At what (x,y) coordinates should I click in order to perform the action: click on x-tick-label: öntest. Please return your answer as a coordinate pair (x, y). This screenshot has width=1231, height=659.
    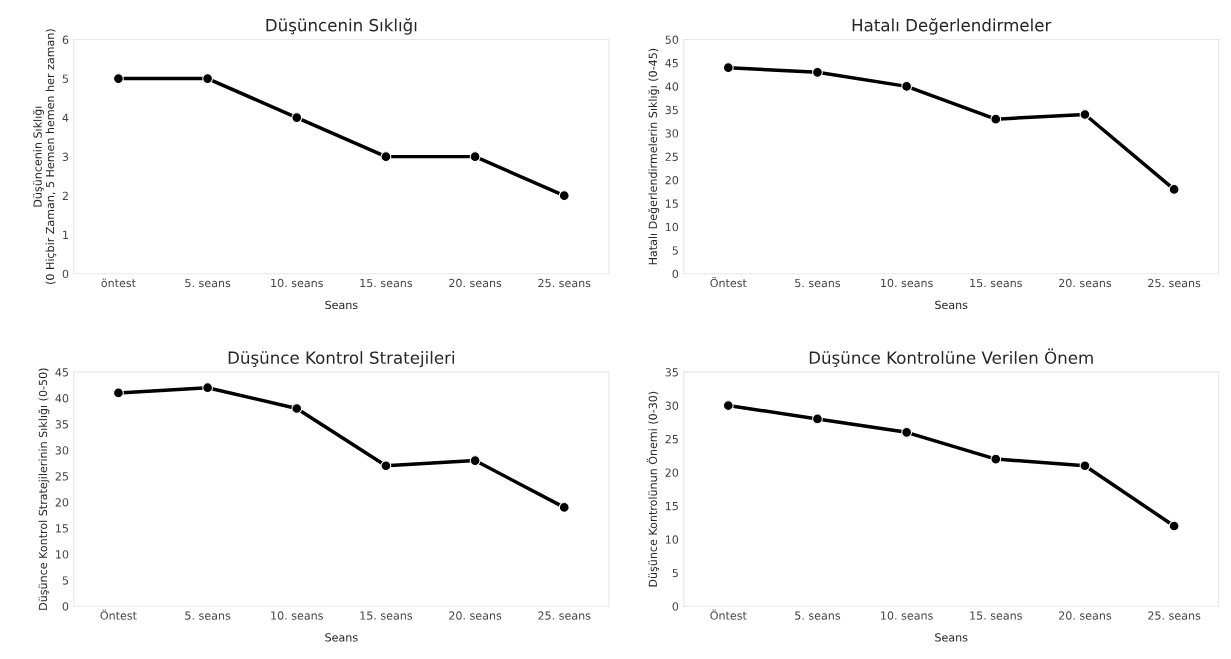
    Looking at the image, I should click on (118, 283).